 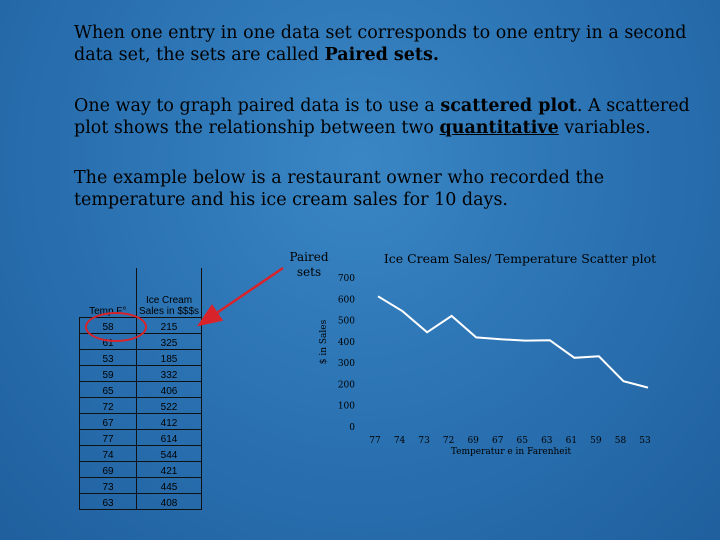 What do you see at coordinates (499, 128) in the screenshot?
I see `quantitative-term: quantitative` at bounding box center [499, 128].